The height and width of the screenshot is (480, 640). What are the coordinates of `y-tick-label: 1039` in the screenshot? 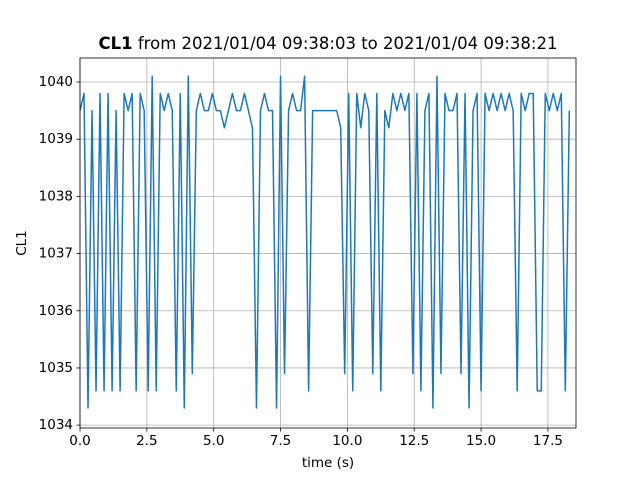 It's located at (56, 139).